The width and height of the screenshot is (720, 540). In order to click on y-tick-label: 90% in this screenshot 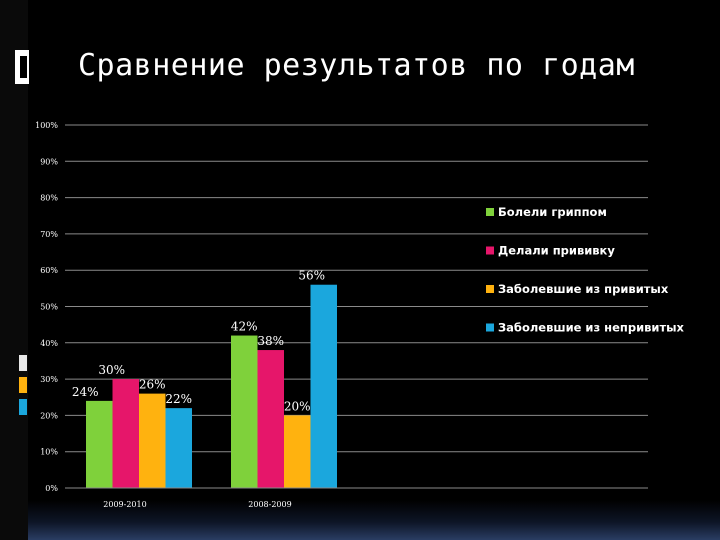, I will do `click(49, 161)`.